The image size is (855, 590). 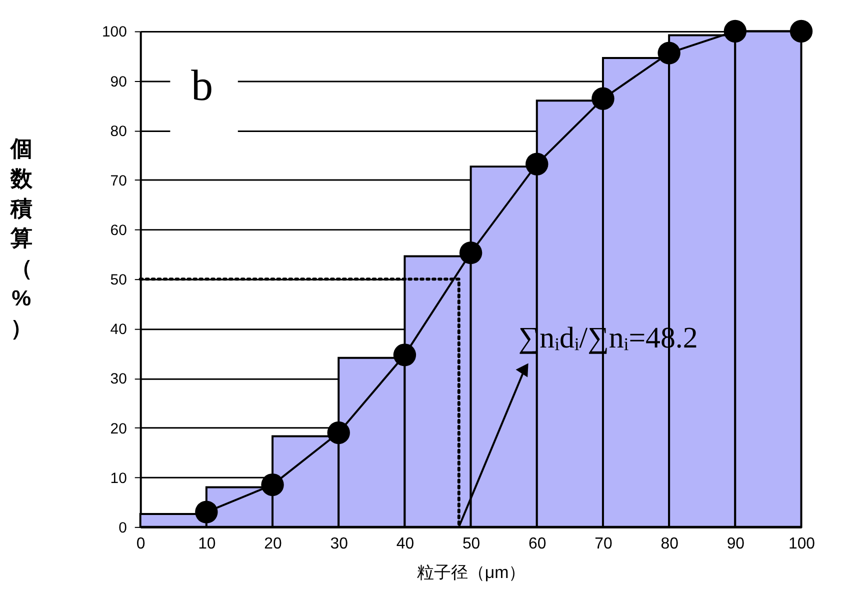 What do you see at coordinates (603, 543) in the screenshot?
I see `x-tick-label: 70` at bounding box center [603, 543].